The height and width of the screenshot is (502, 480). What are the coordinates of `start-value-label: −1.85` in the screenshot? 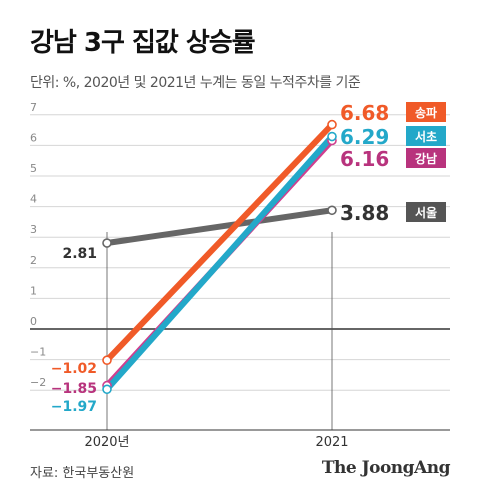 It's located at (74, 389).